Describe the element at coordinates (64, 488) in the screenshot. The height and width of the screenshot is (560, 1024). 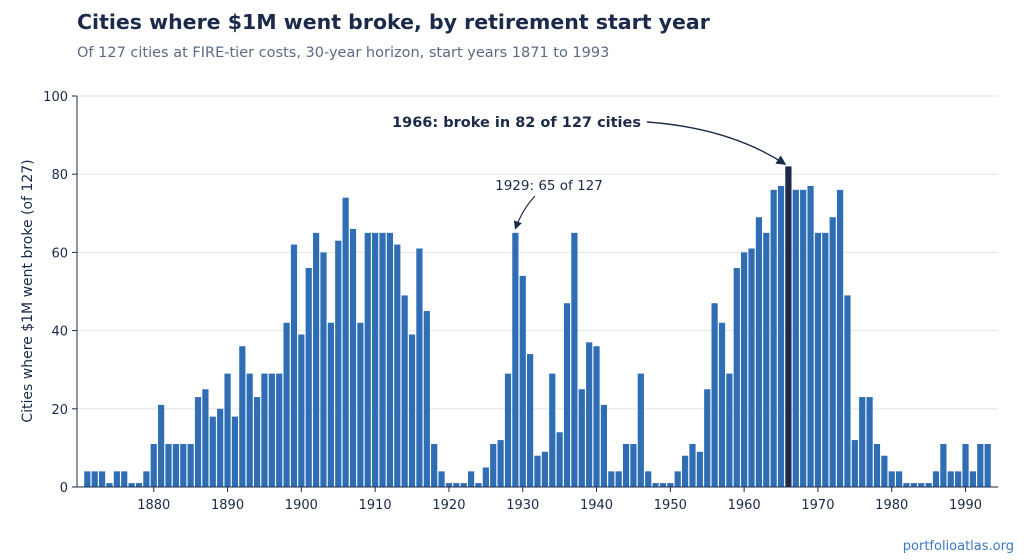
I see `y-tick-label: 0` at that location.